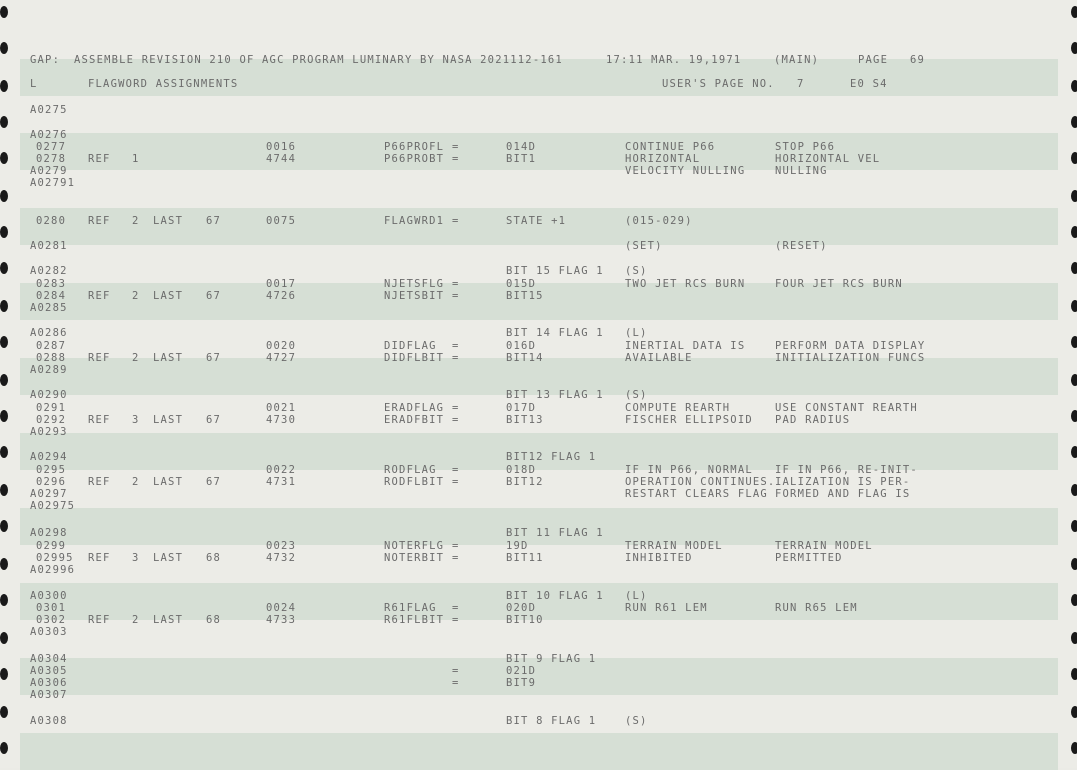  I want to click on listing-loc: 0278, so click(51, 159).